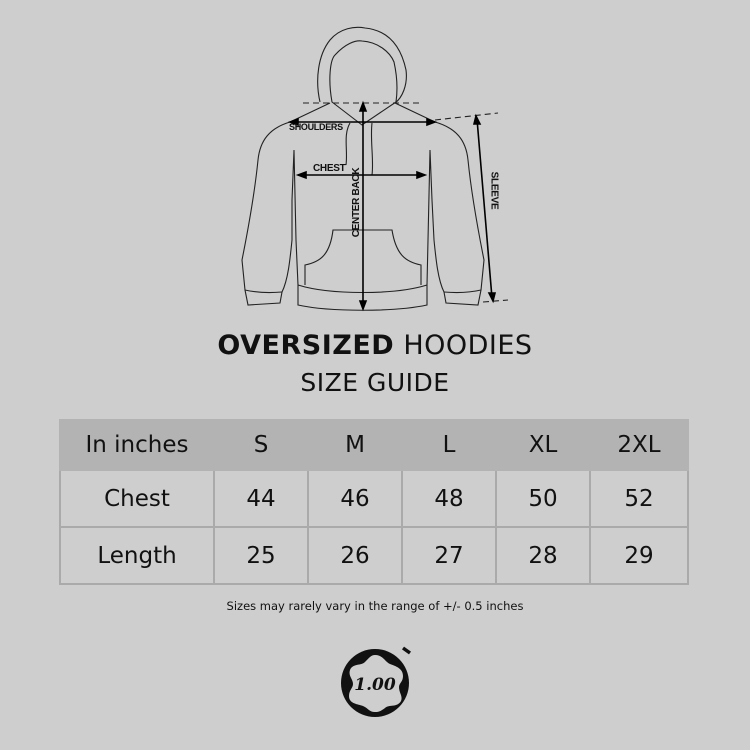  I want to click on brand-logo: 1.00, so click(376, 681).